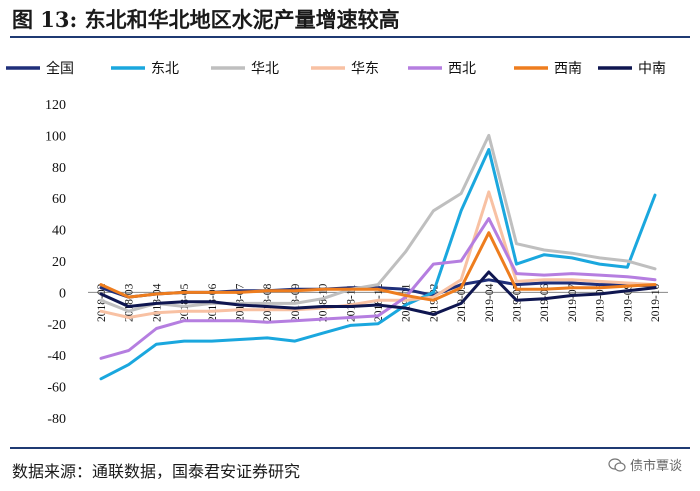 The width and height of the screenshot is (700, 491). I want to click on legend-label: 华北, so click(265, 69).